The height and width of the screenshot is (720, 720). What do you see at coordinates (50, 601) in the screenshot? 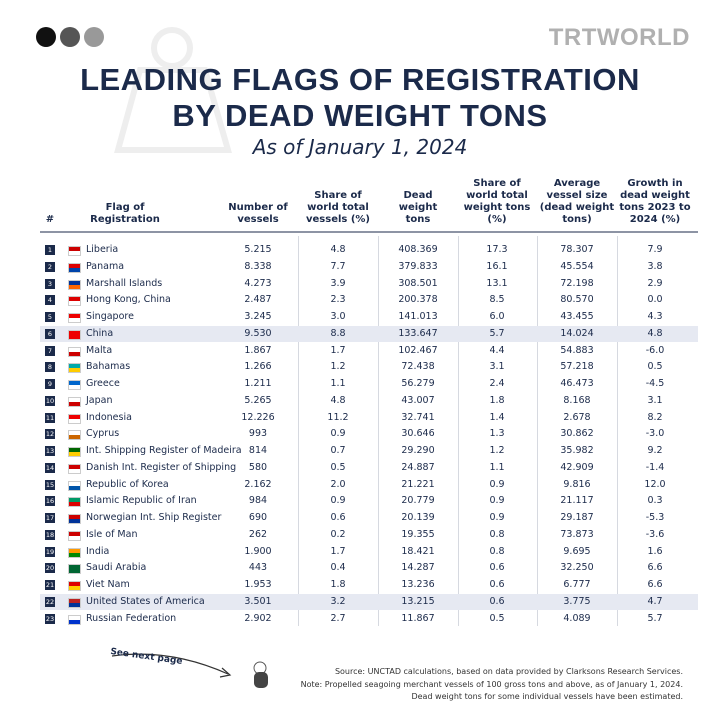
I see `rank: 22` at bounding box center [50, 601].